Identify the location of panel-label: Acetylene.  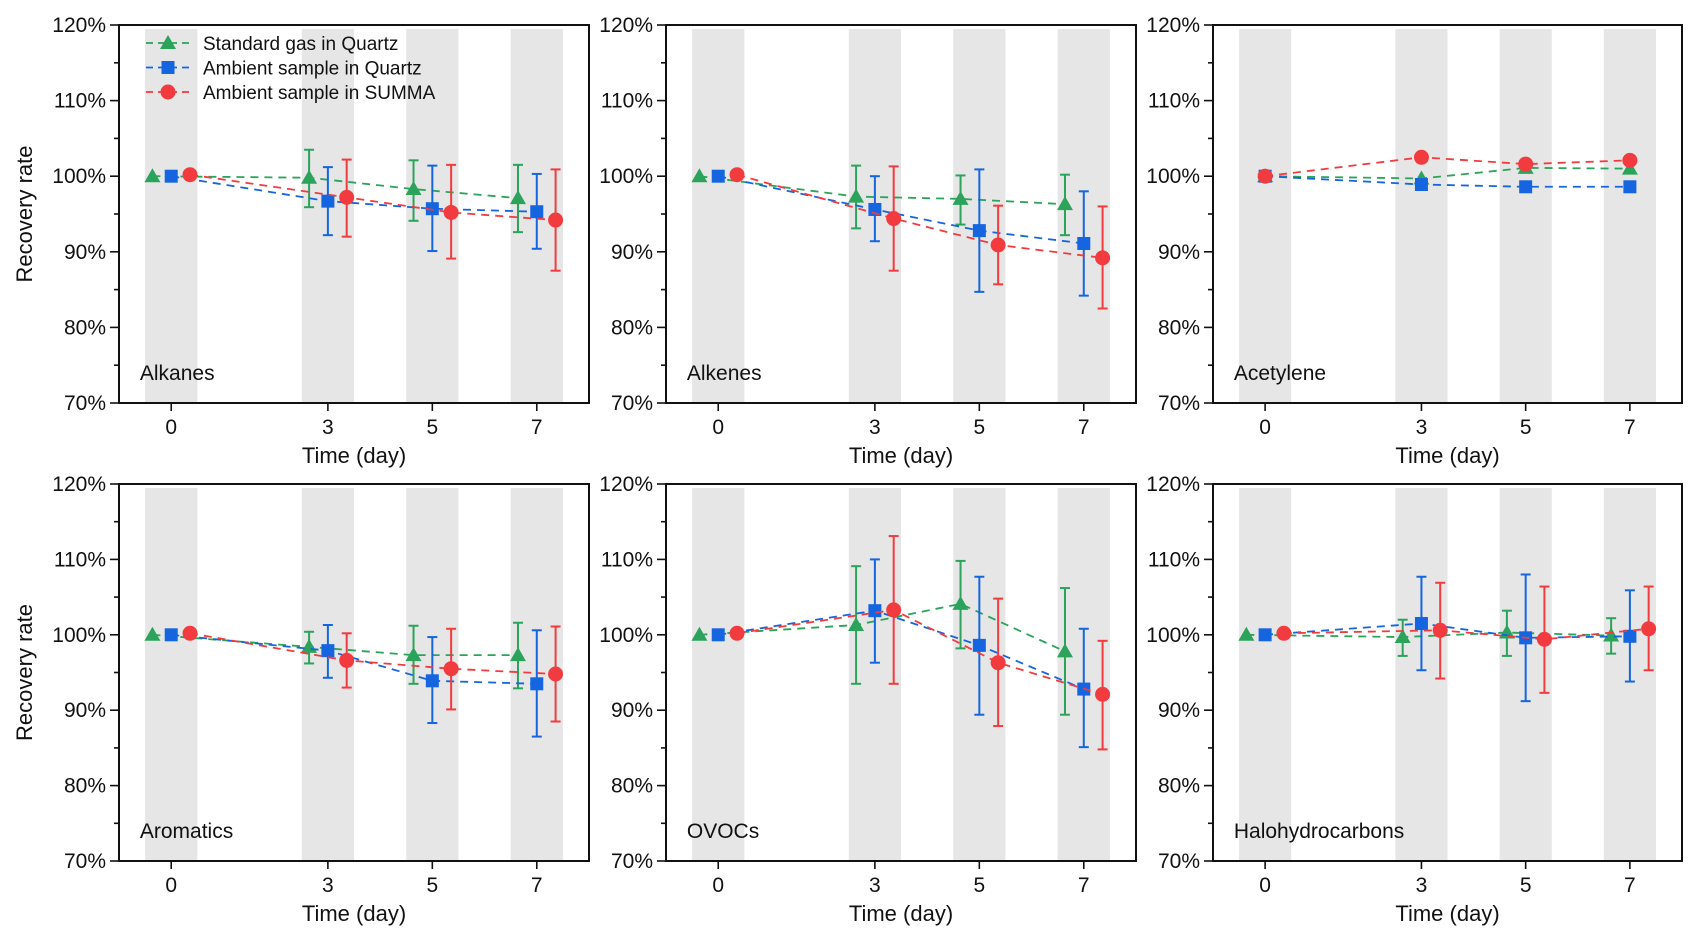
(1280, 373).